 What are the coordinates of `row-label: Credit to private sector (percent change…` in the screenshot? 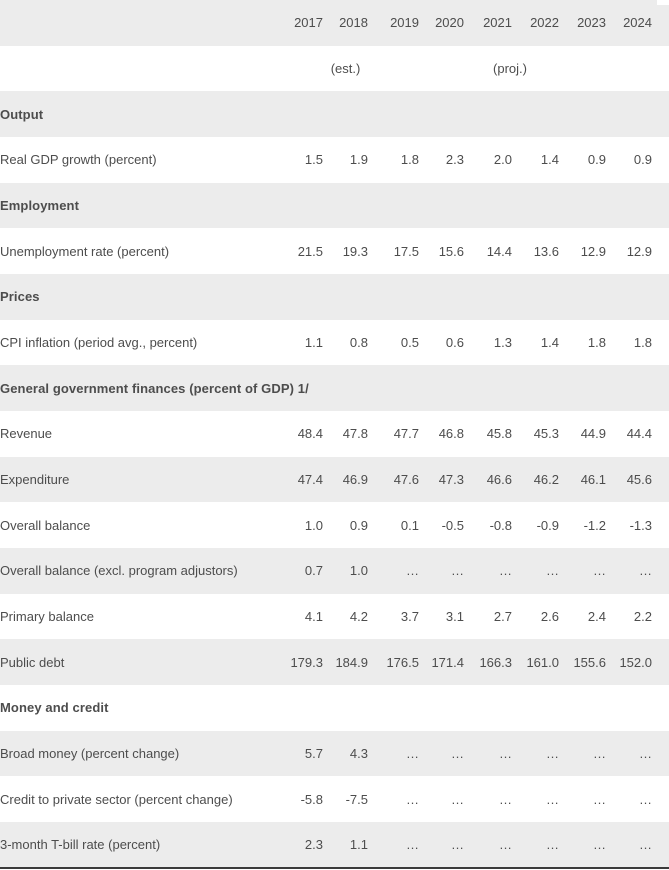 It's located at (116, 799).